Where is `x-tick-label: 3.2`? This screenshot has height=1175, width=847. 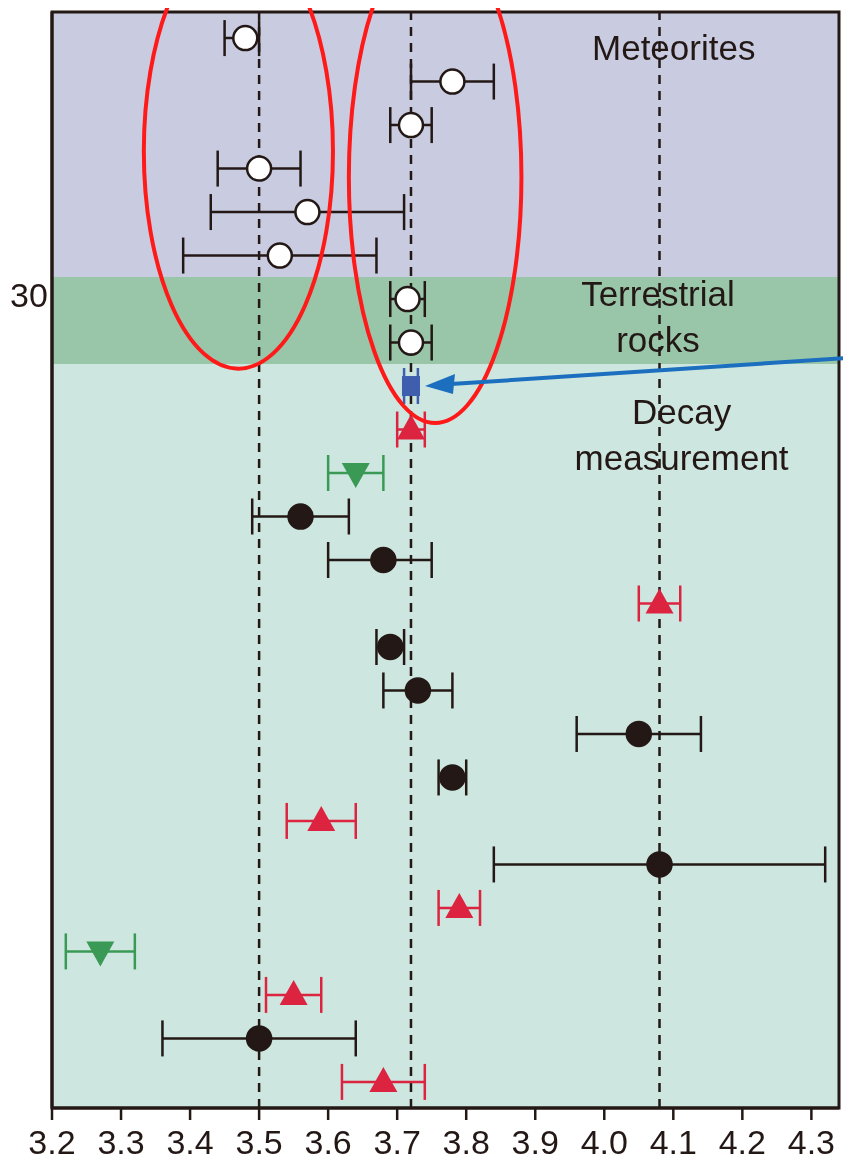 x-tick-label: 3.2 is located at coordinates (52, 1142).